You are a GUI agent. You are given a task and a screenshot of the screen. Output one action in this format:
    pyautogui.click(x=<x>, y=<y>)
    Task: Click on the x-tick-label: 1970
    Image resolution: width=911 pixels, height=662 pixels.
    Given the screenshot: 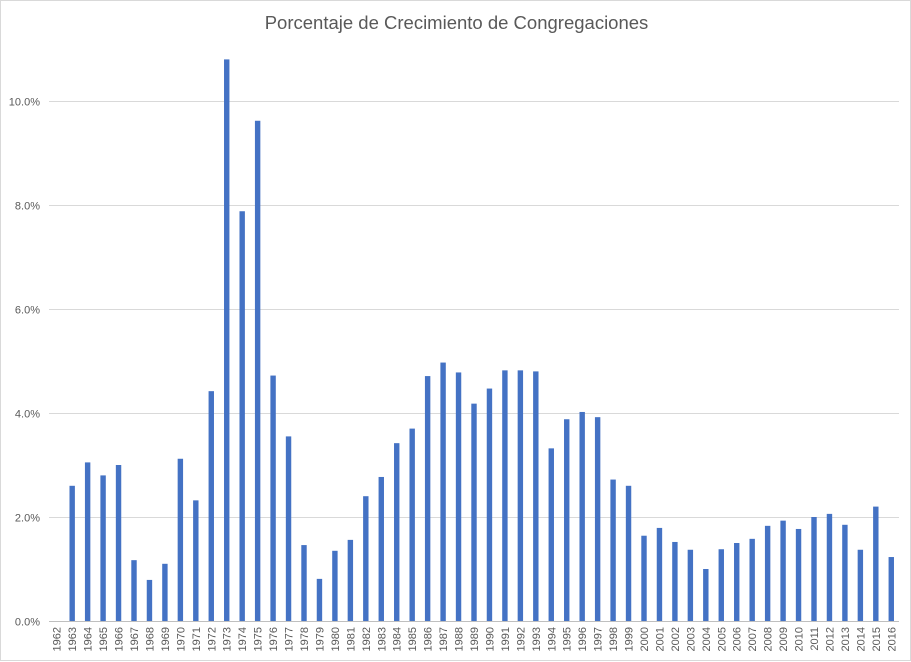 What is the action you would take?
    pyautogui.click(x=181, y=639)
    